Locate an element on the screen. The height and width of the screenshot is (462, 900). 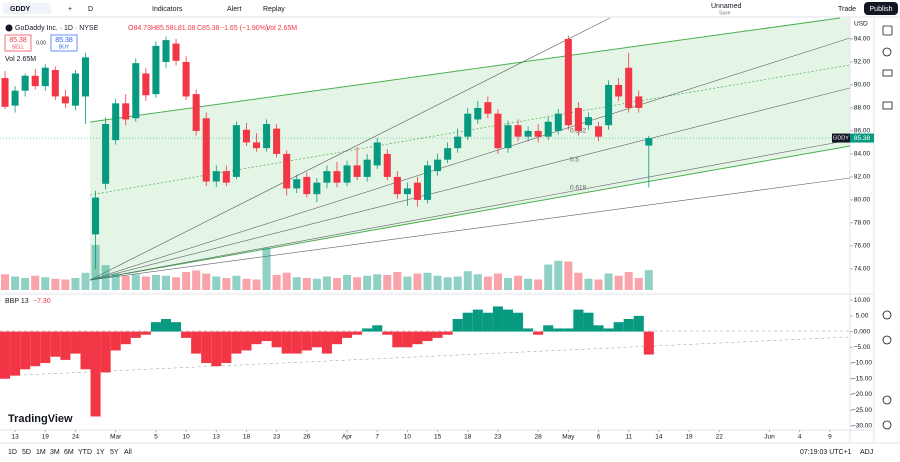
add-symbol: + is located at coordinates (70, 9).